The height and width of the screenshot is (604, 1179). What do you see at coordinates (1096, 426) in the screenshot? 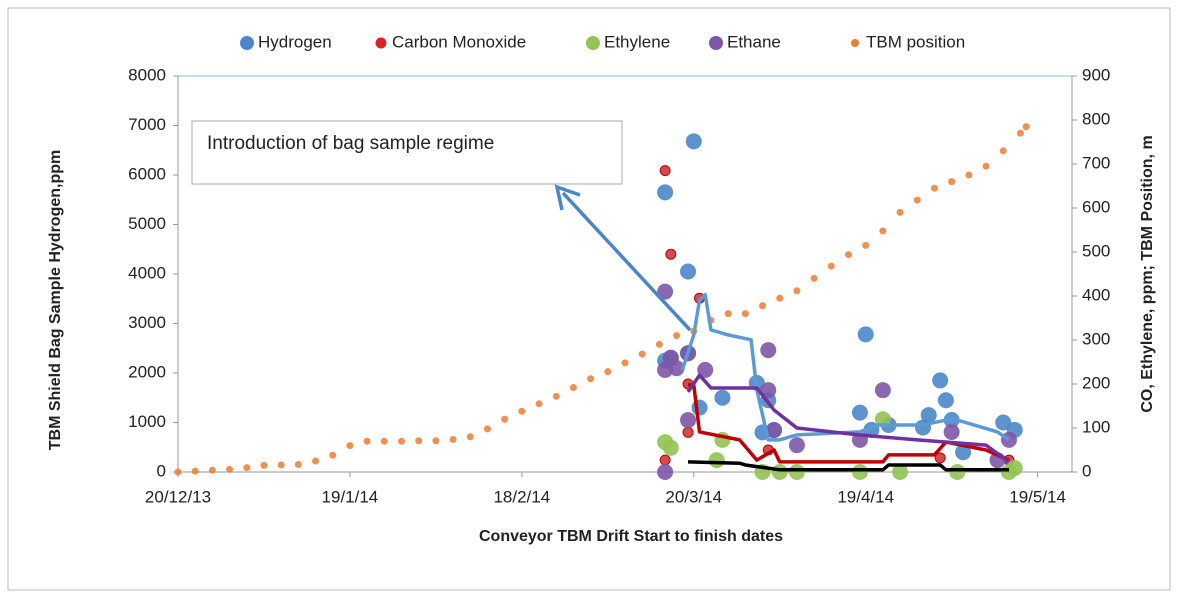
I see `y2-tick-label: 100` at bounding box center [1096, 426].